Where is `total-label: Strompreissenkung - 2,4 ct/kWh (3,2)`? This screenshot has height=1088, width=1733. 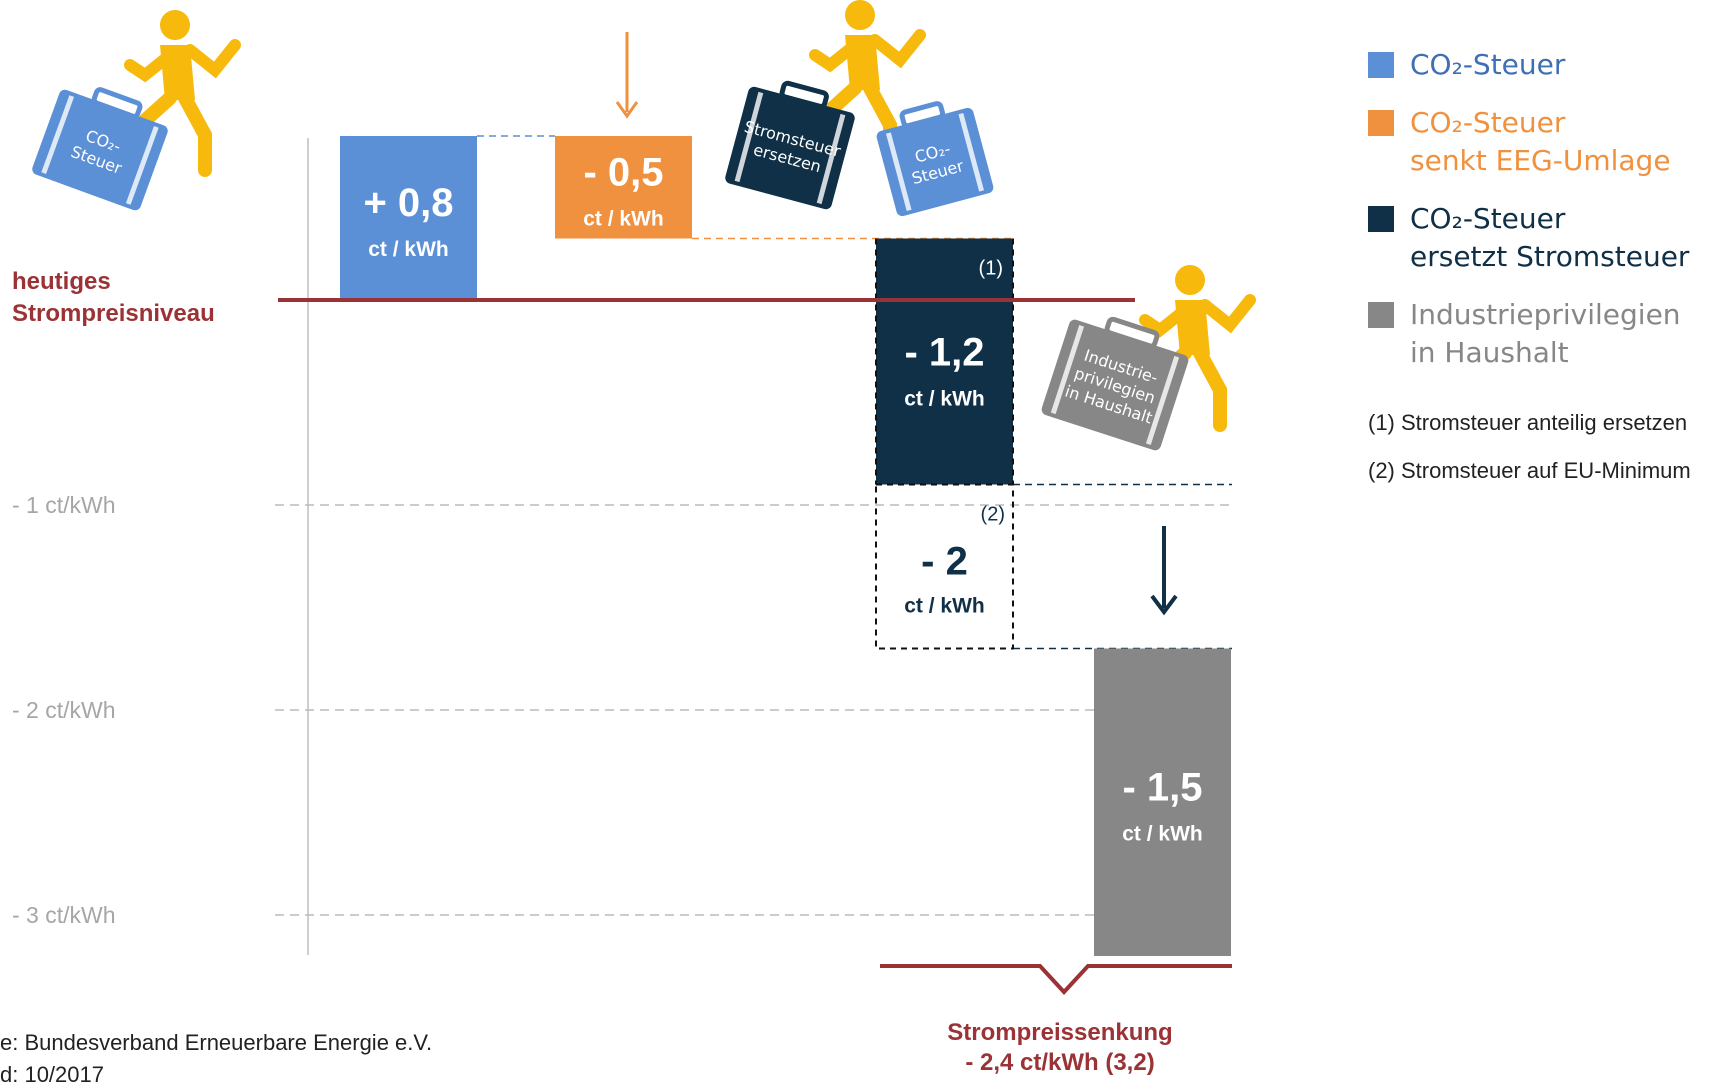
total-label: Strompreissenkung - 2,4 ct/kWh (3,2) is located at coordinates (1060, 1048).